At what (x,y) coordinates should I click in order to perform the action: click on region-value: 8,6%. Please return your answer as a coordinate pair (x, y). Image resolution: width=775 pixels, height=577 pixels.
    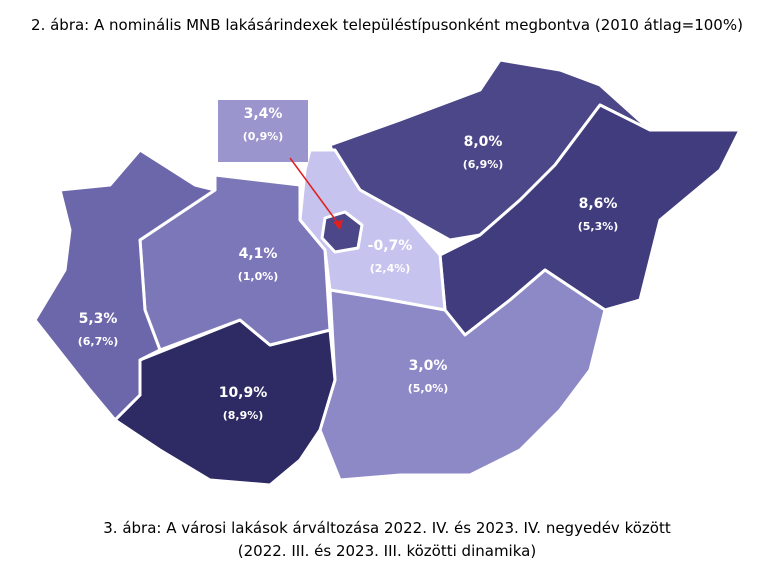
    Looking at the image, I should click on (598, 204).